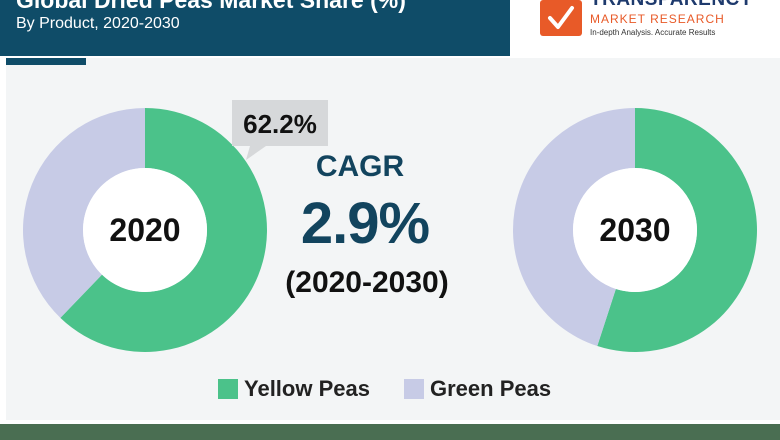 The height and width of the screenshot is (440, 780). What do you see at coordinates (280, 124) in the screenshot?
I see `callout-value: 62.2%` at bounding box center [280, 124].